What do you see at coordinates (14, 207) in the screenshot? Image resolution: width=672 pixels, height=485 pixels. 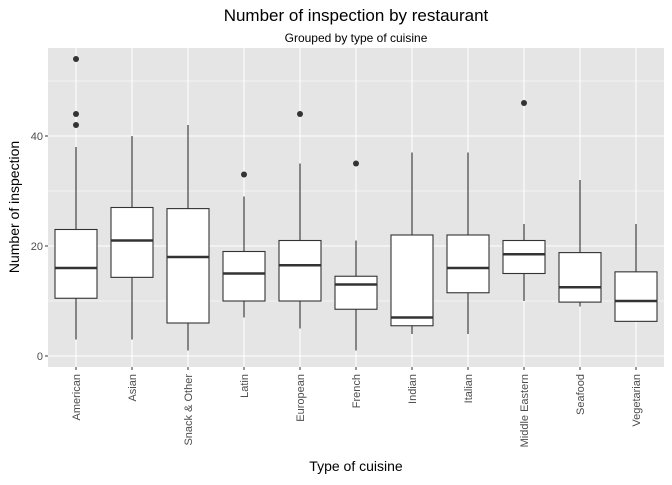 I see `y-axis-label: Number of inspection` at bounding box center [14, 207].